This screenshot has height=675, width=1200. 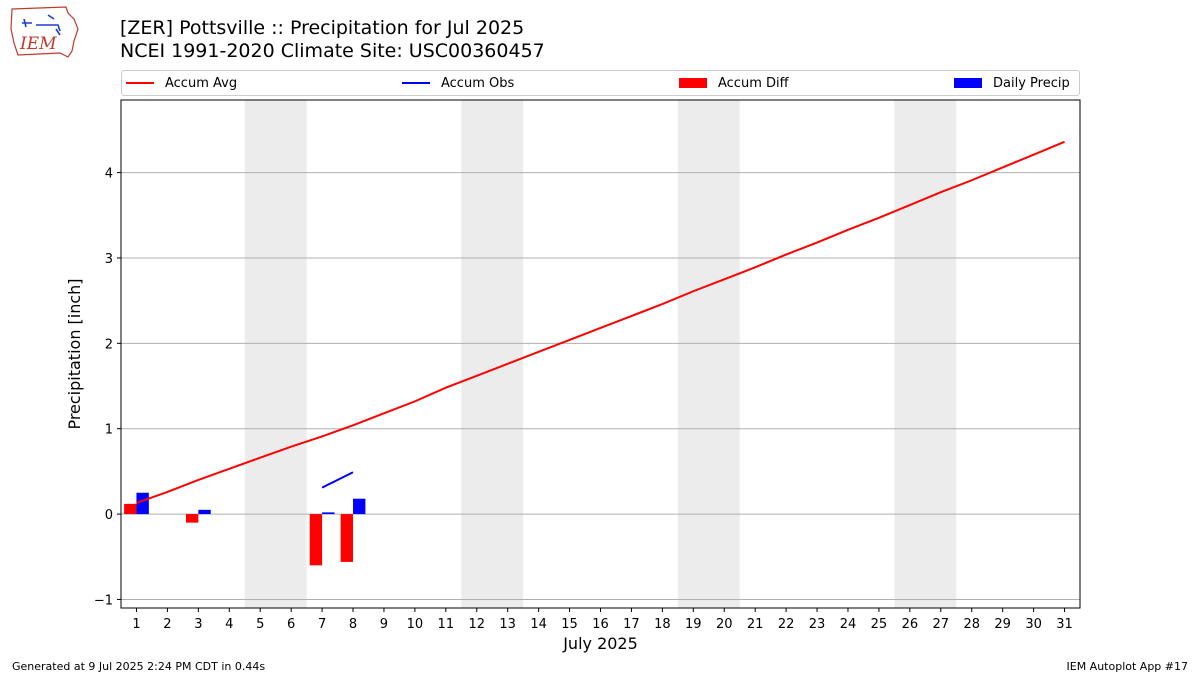 What do you see at coordinates (109, 174) in the screenshot?
I see `y-tick-label-5: 4` at bounding box center [109, 174].